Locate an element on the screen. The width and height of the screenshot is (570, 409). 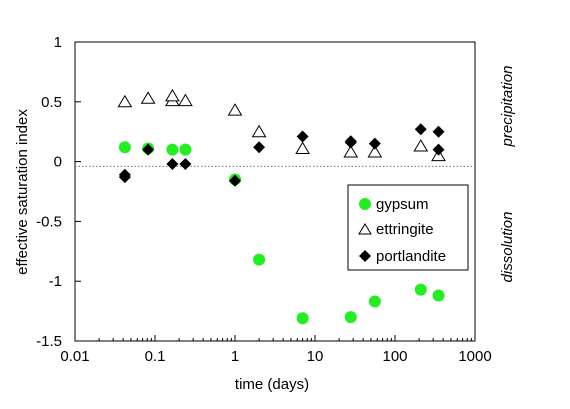
y-tick-label: -0.5 is located at coordinates (49, 221).